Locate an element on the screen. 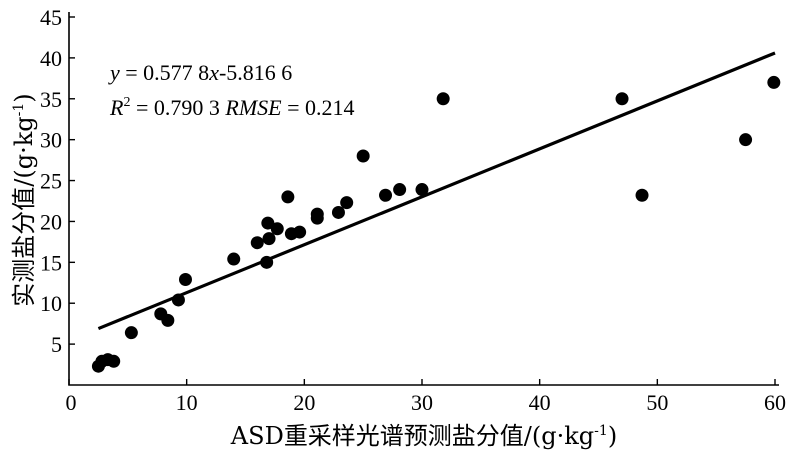  y-tick-label: 15 is located at coordinates (51, 262).